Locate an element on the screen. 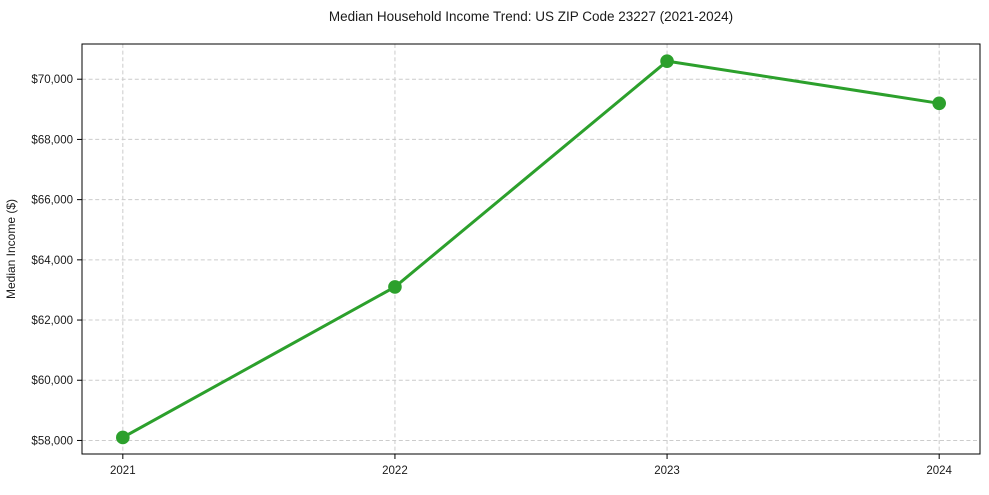 This screenshot has width=989, height=495. data-point-2023 is located at coordinates (667, 61).